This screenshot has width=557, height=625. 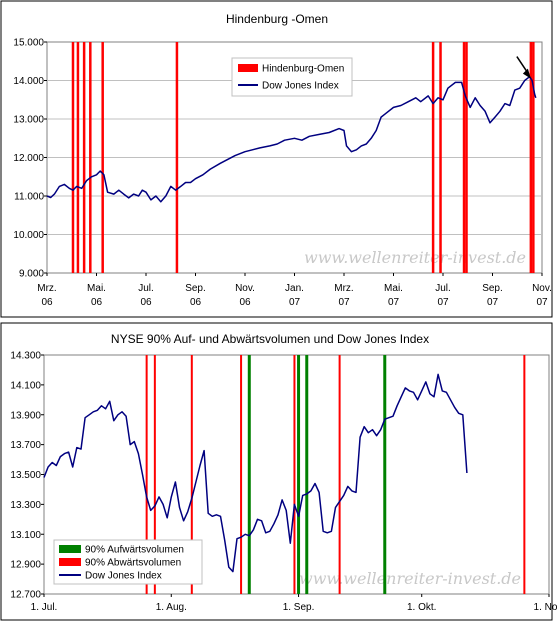 I want to click on y-tick-label: 13.100, so click(x=25, y=535).